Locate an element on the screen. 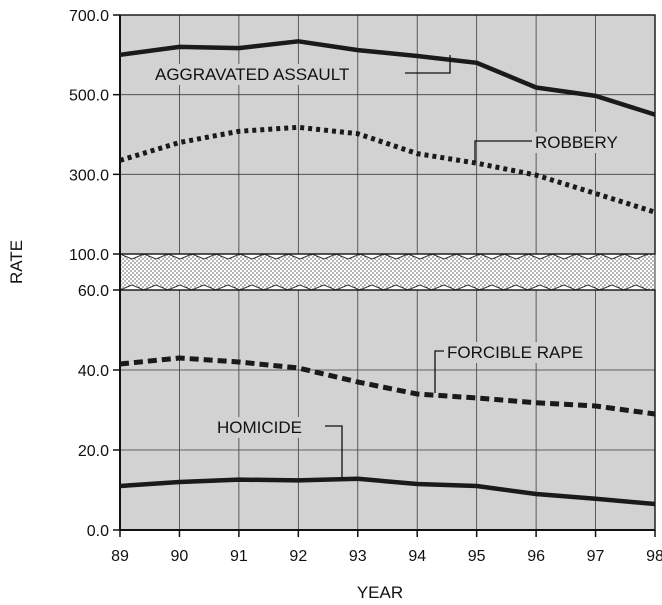 Image resolution: width=662 pixels, height=605 pixels. series-line-forcible-rape is located at coordinates (387, 386).